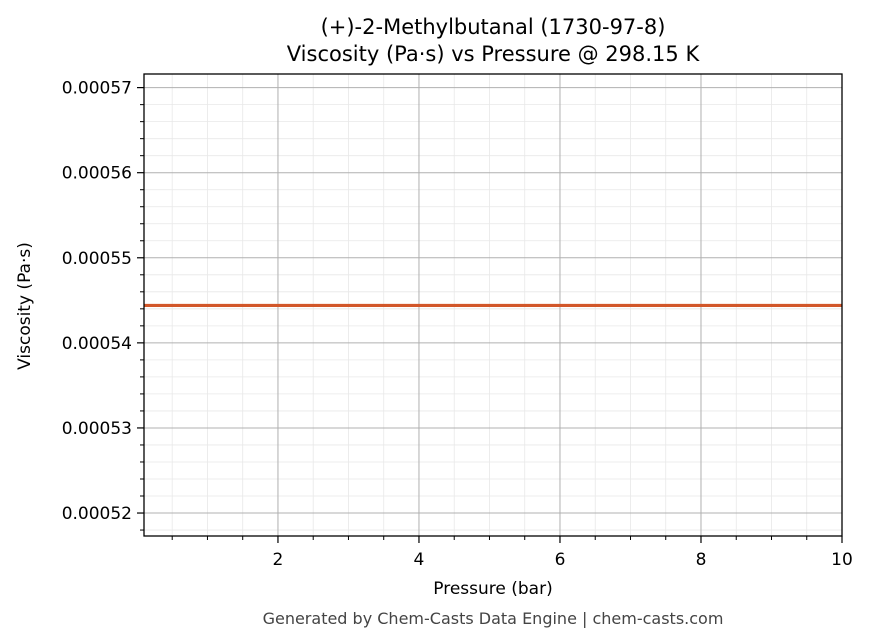 Image resolution: width=869 pixels, height=644 pixels. I want to click on chart-title-line2: Viscosity (Pa·s) vs Pressure @ 298.15 K, so click(494, 54).